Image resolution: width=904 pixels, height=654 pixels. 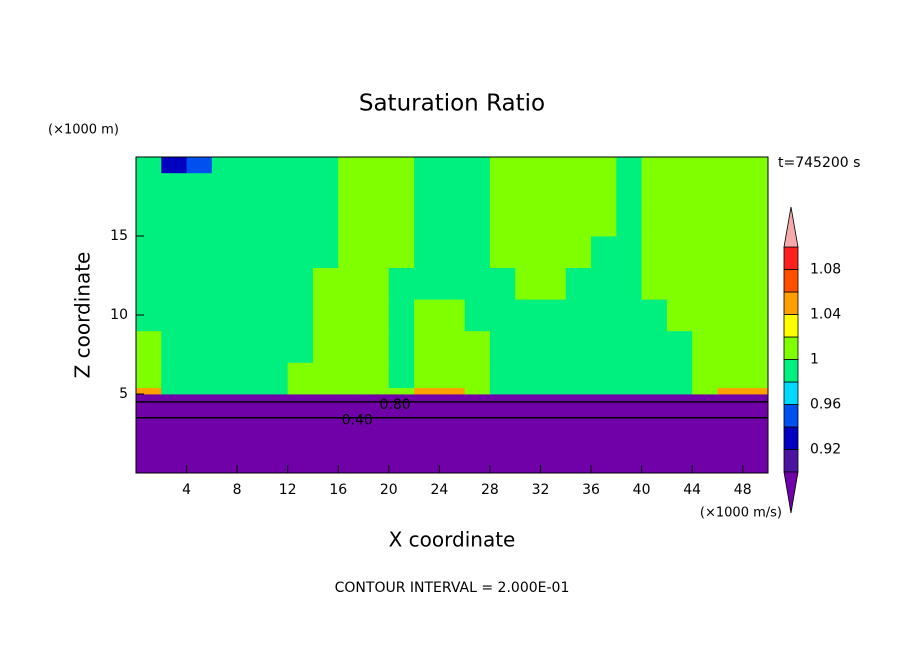 I want to click on chart-title: Saturation Ratio, so click(x=452, y=104).